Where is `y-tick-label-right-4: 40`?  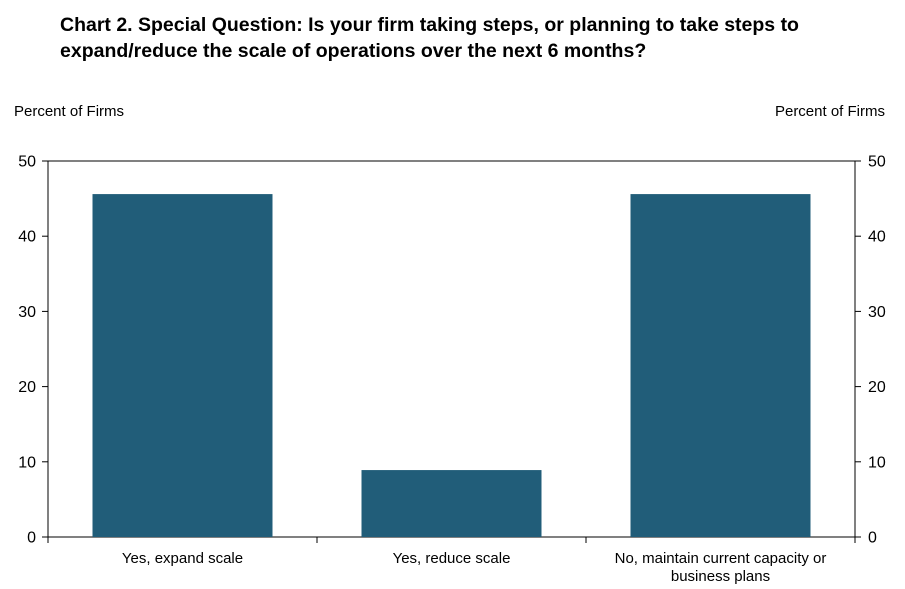
y-tick-label-right-4: 40 is located at coordinates (877, 237).